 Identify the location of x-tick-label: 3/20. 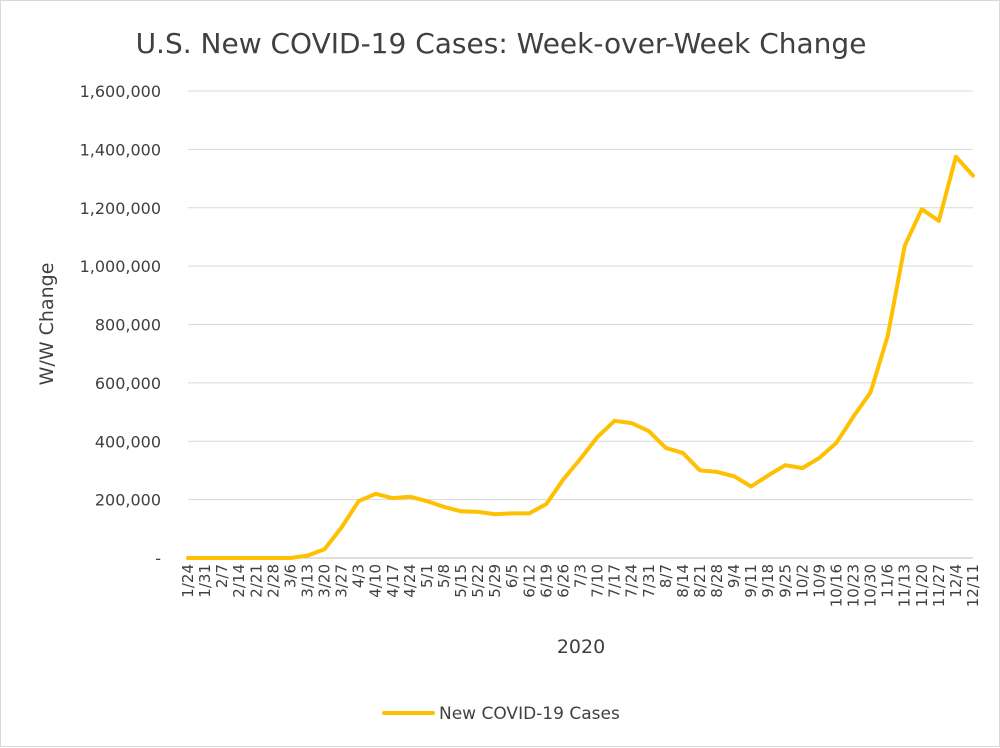
(325, 581).